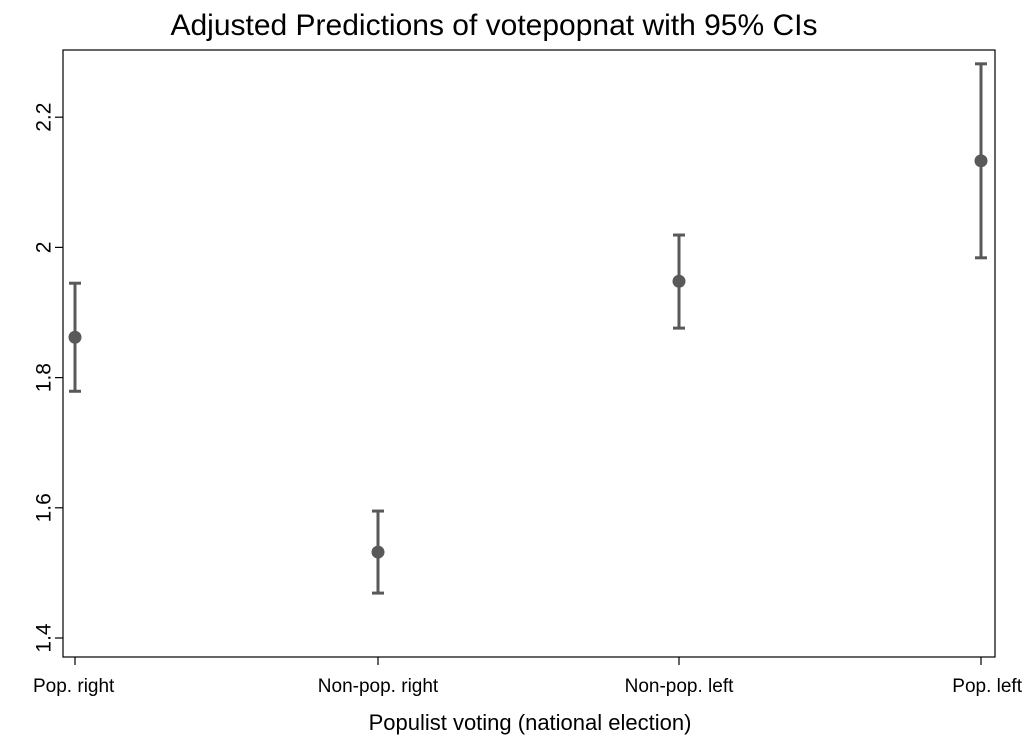 This screenshot has width=1031, height=747. I want to click on x-axis-title: Populist voting (national election), so click(530, 722).